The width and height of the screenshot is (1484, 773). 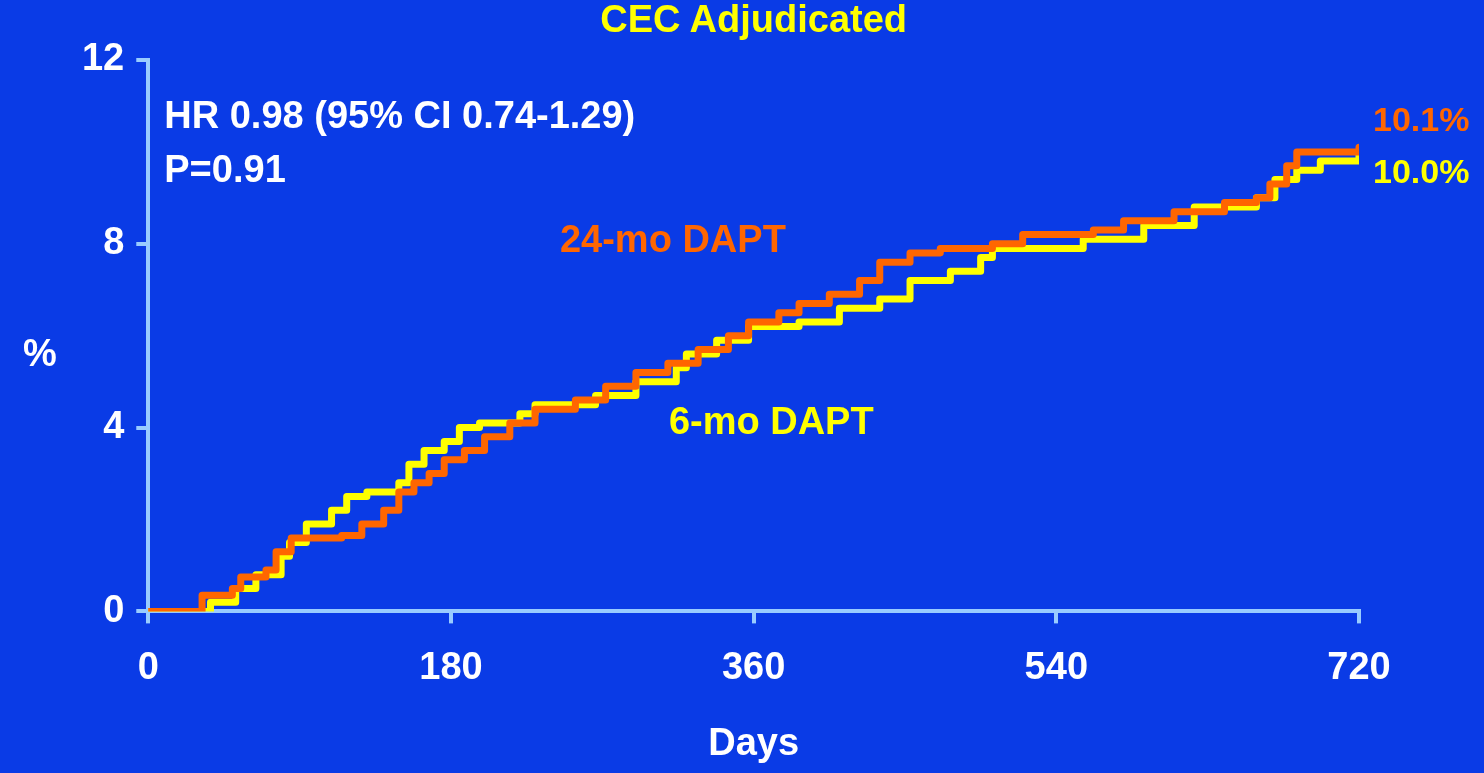 I want to click on x-tick-label: 720, so click(x=1359, y=665).